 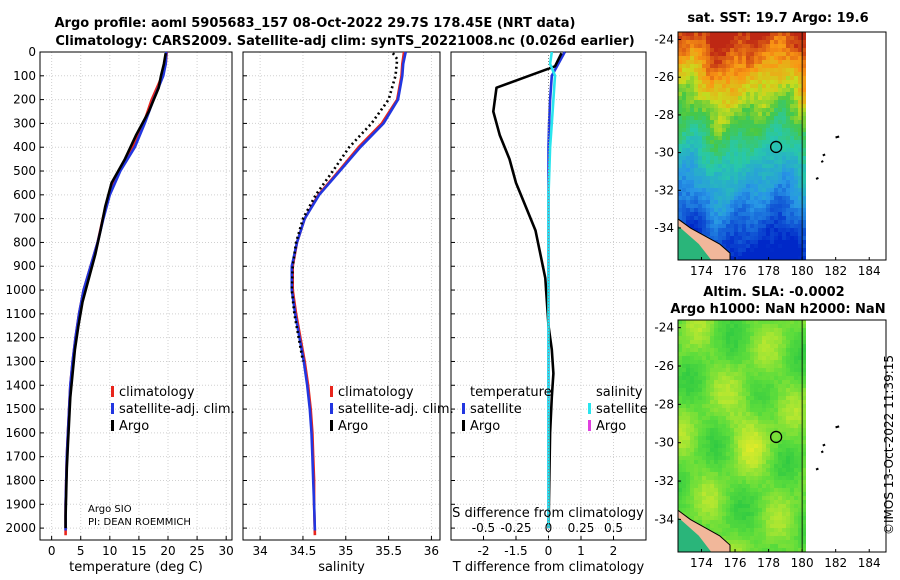 I want to click on legend-swatch-climatology, so click(x=331, y=391).